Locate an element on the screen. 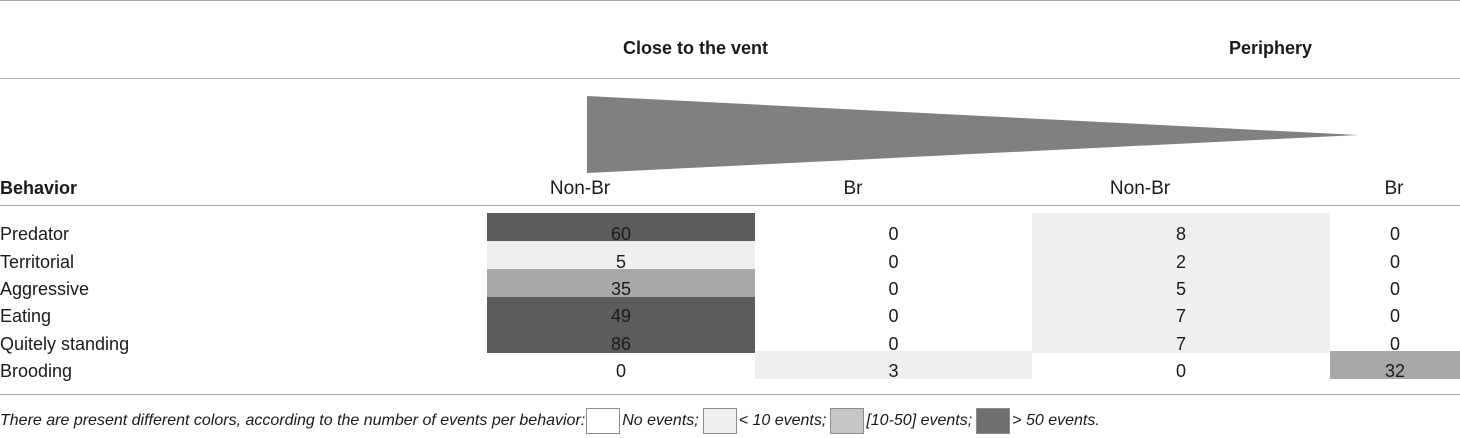 The width and height of the screenshot is (1460, 438). table-row-eating: Eating 49 0 7 0 is located at coordinates (730, 311).